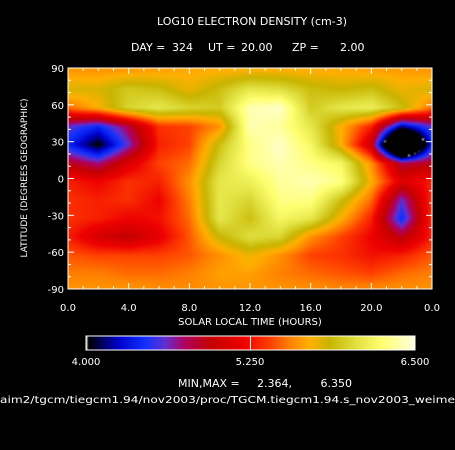  What do you see at coordinates (56, 216) in the screenshot?
I see `y-tick-label: -30` at bounding box center [56, 216].